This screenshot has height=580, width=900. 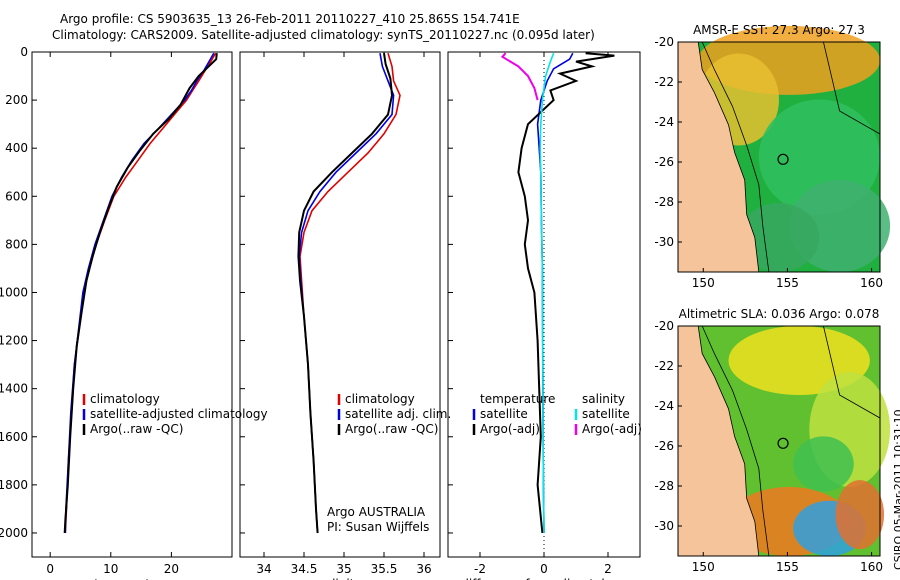 What do you see at coordinates (519, 76) in the screenshot?
I see `series-sal-argo` at bounding box center [519, 76].